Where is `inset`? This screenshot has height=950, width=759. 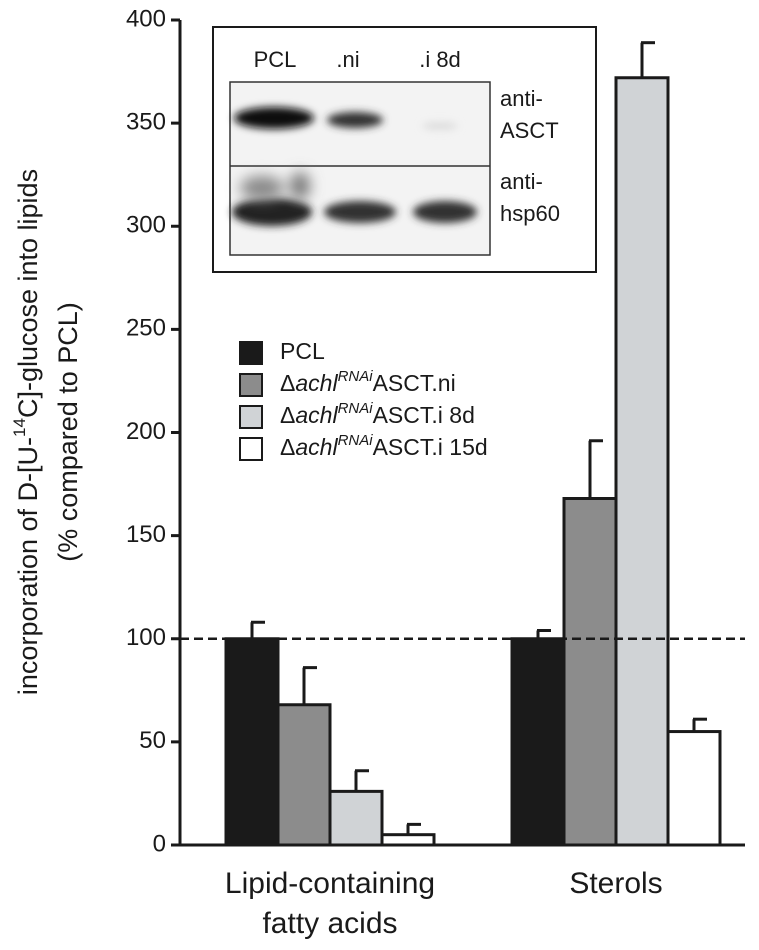 inset is located at coordinates (404, 149).